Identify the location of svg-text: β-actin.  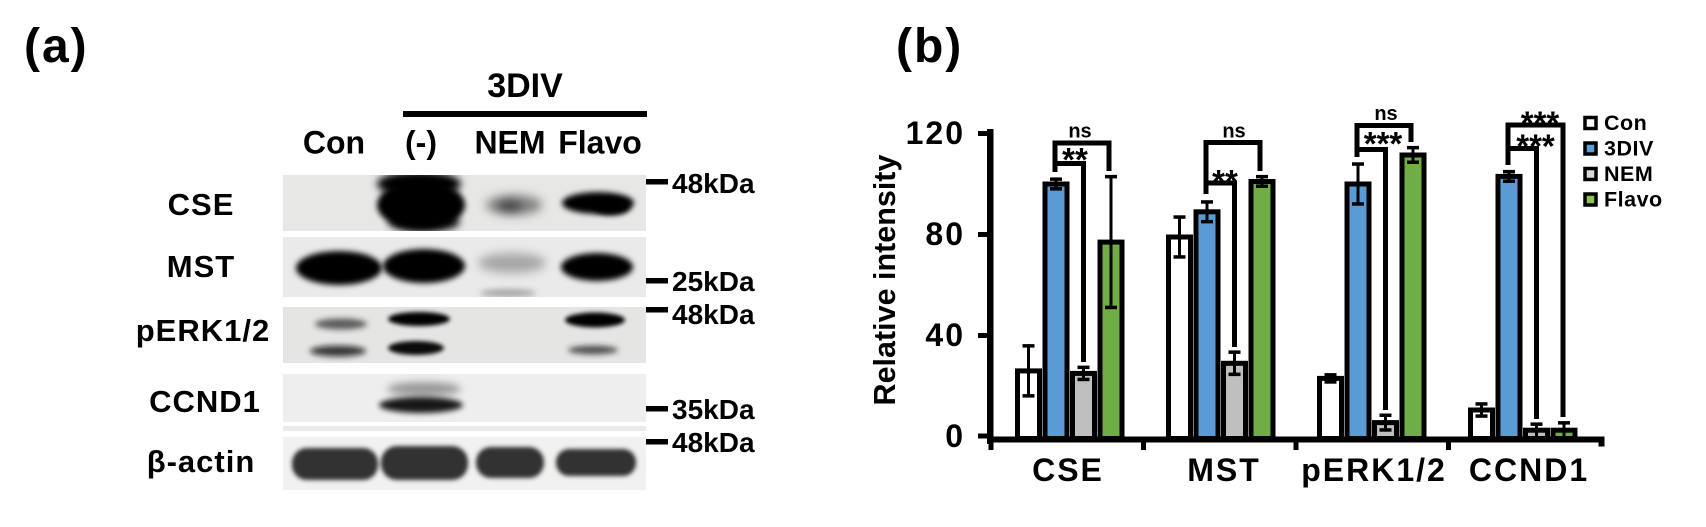
(201, 461).